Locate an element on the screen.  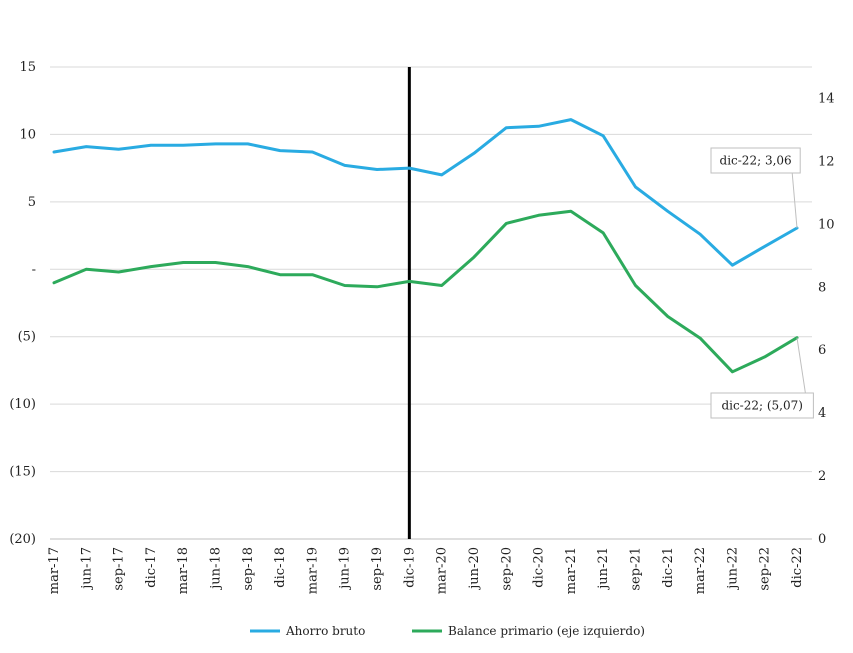
right-tick-label: 8 is located at coordinates (822, 287).